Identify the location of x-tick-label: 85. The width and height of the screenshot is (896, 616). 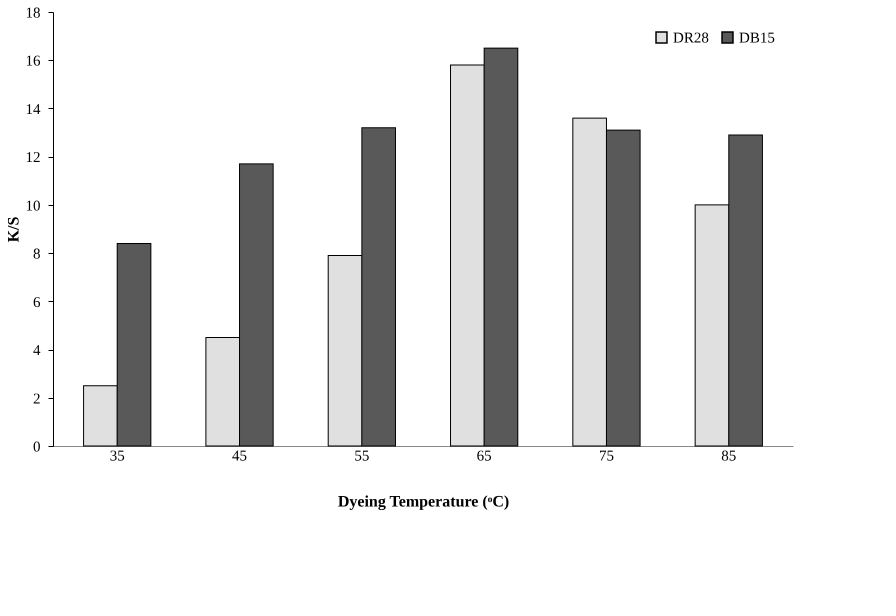
(728, 456).